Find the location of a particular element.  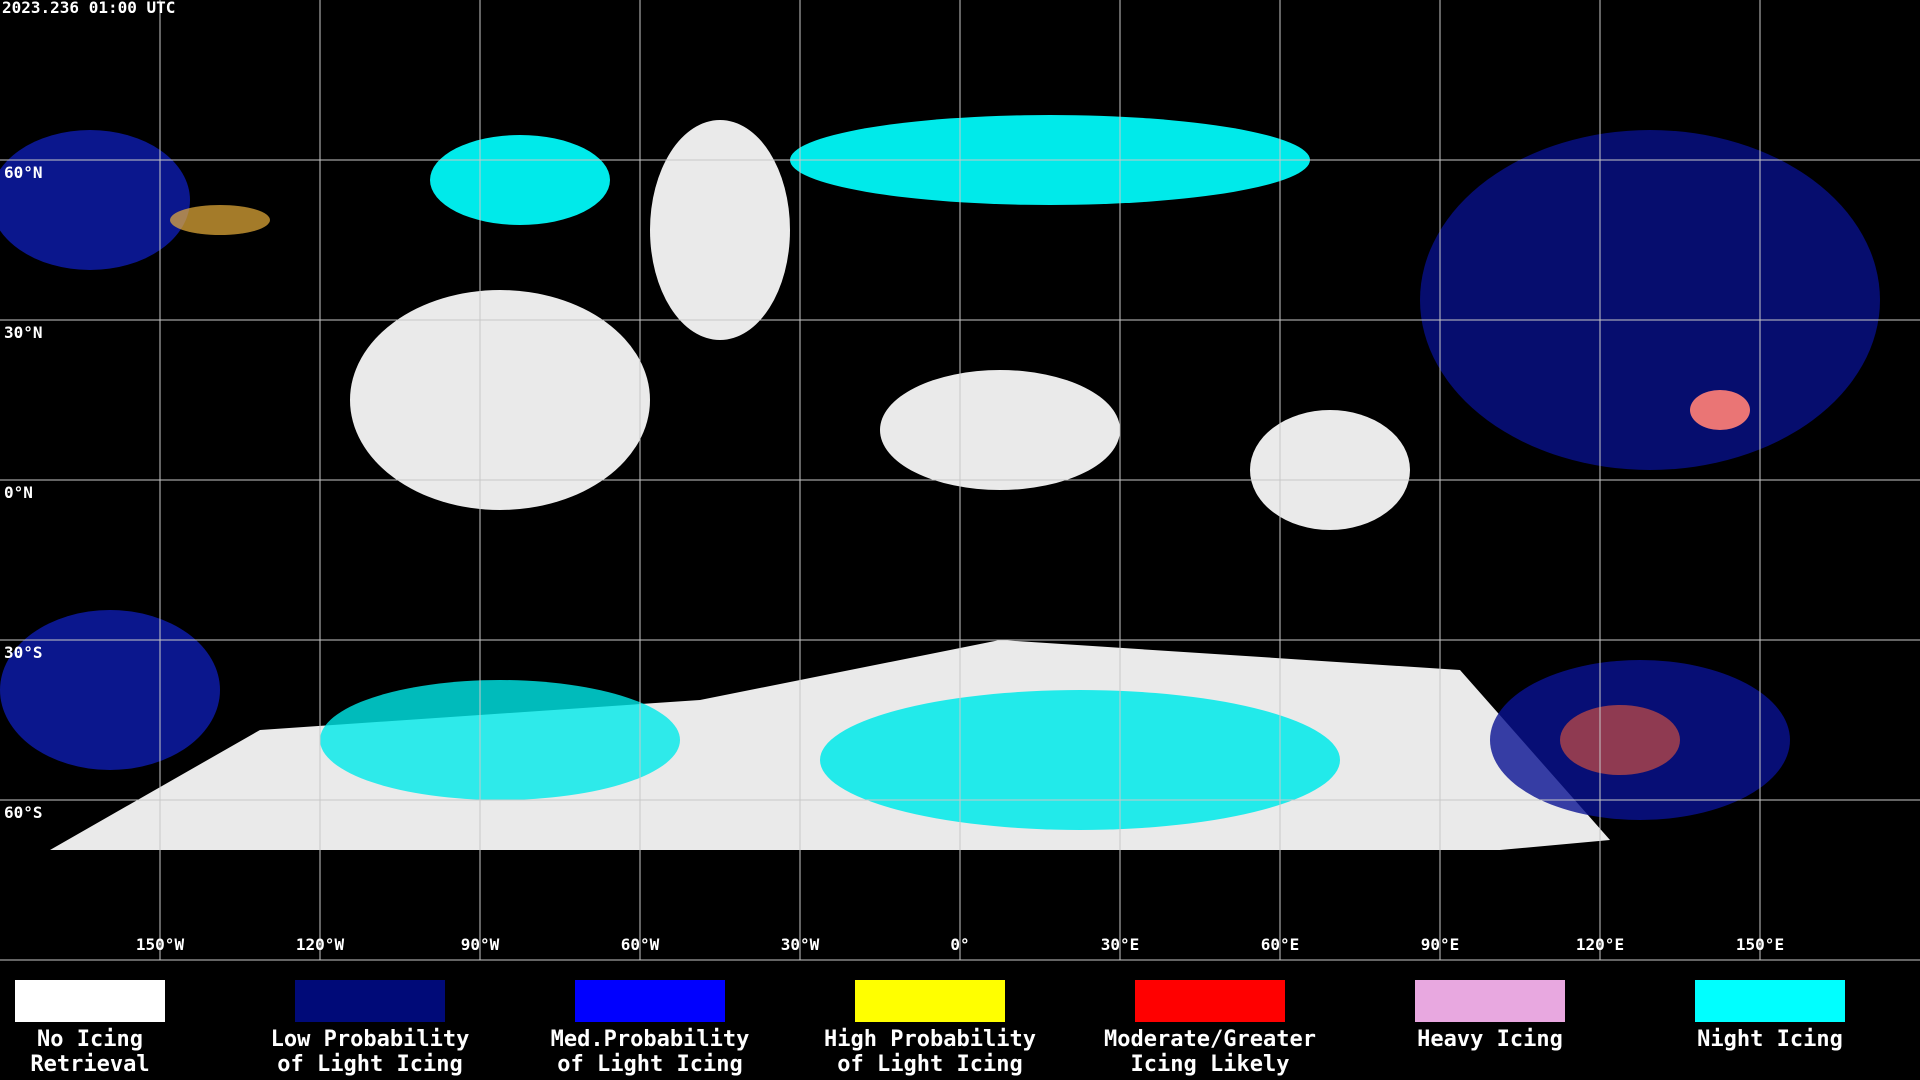

lat-label: 0°N is located at coordinates (18, 492).